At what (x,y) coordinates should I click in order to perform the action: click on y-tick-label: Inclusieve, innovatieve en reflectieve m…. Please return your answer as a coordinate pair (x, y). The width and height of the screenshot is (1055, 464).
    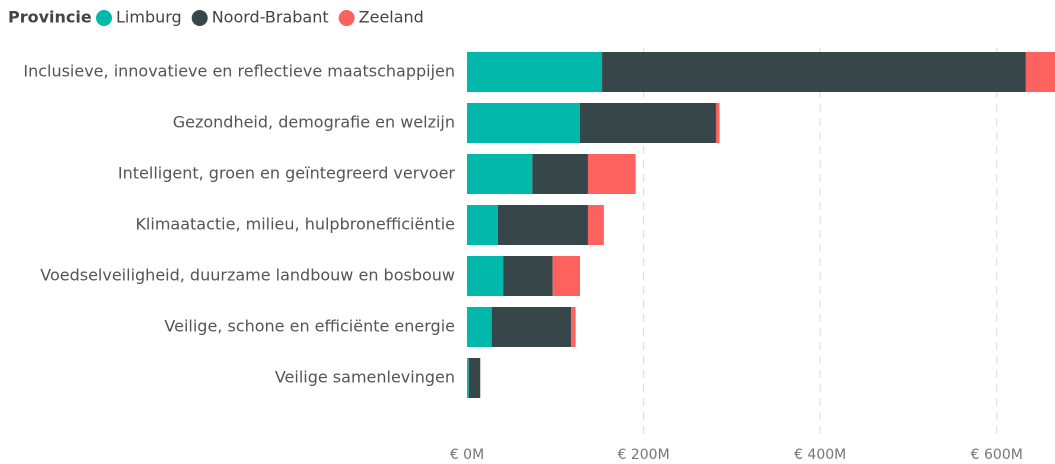
    Looking at the image, I should click on (239, 71).